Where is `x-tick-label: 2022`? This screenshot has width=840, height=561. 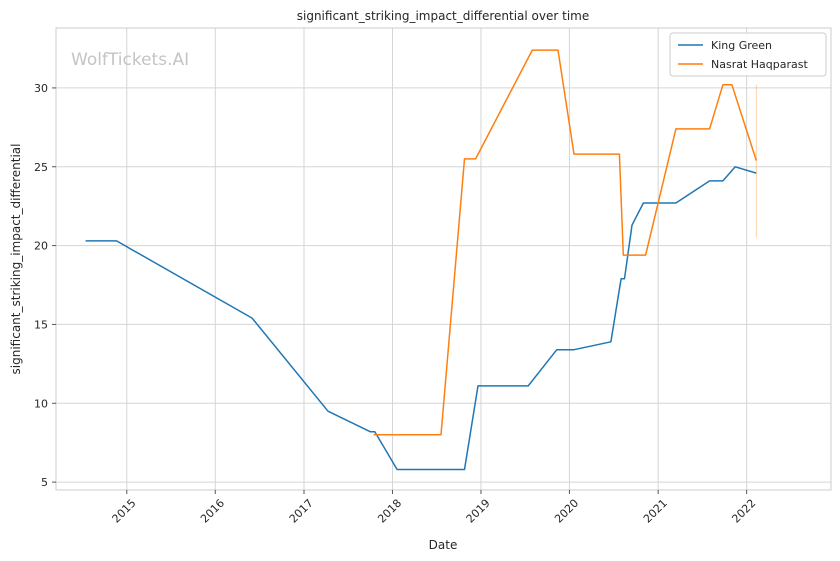
x-tick-label: 2022 is located at coordinates (743, 511).